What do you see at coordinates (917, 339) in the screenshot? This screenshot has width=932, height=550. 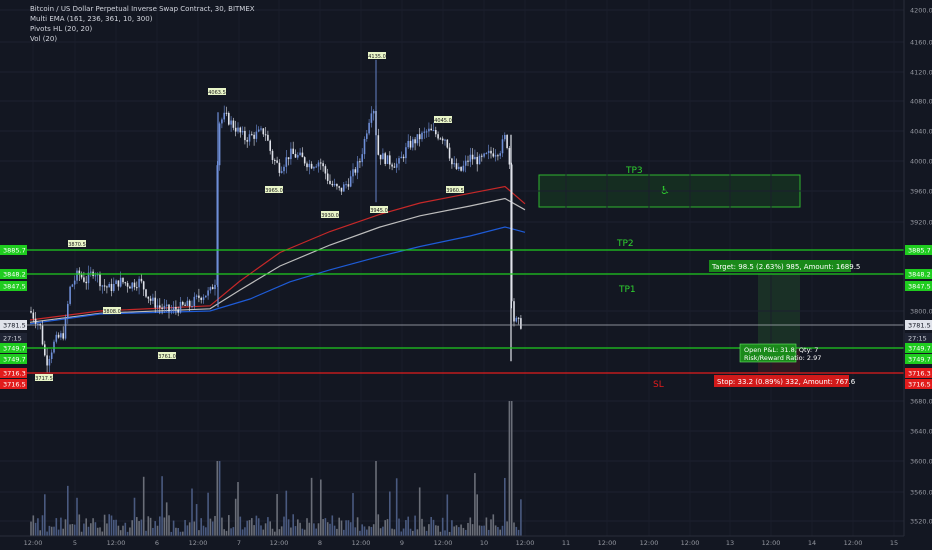 I see `price-badge-value: 27:15` at bounding box center [917, 339].